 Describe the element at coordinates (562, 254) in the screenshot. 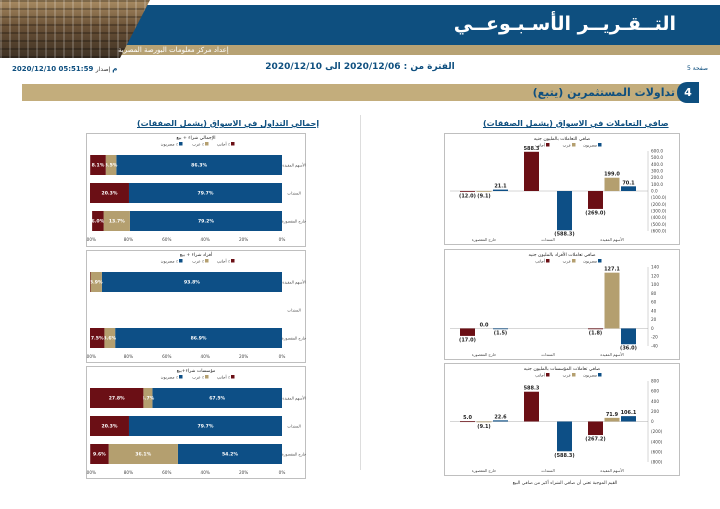

I see `chart-title: صافي تعاملات الأفراد بالمليون جنيه` at that location.